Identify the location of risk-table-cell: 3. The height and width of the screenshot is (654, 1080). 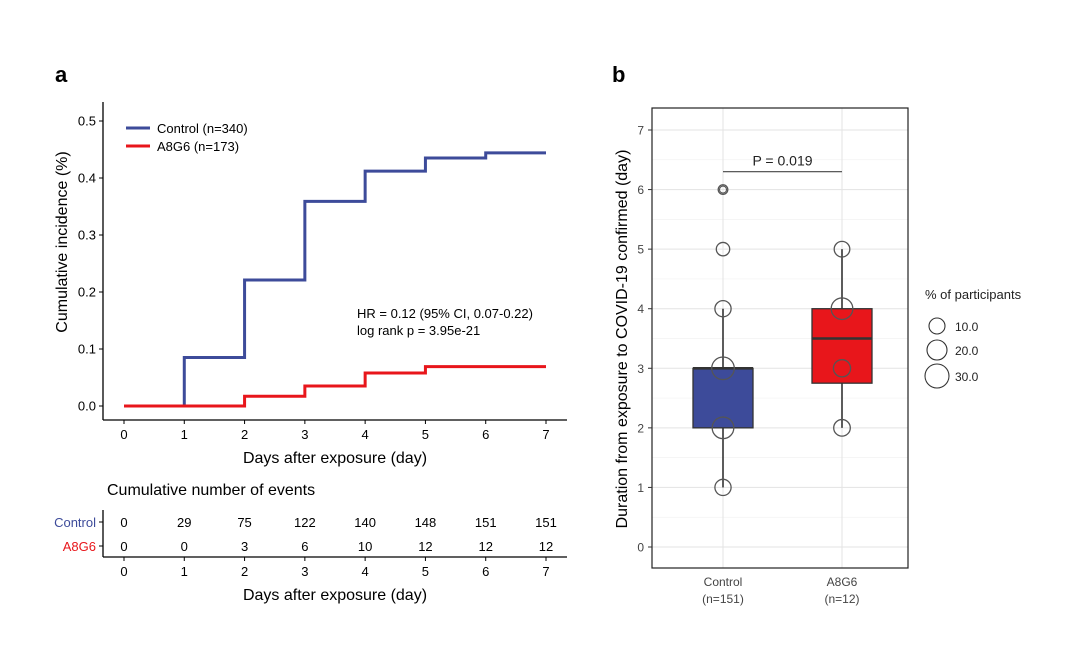
(244, 546).